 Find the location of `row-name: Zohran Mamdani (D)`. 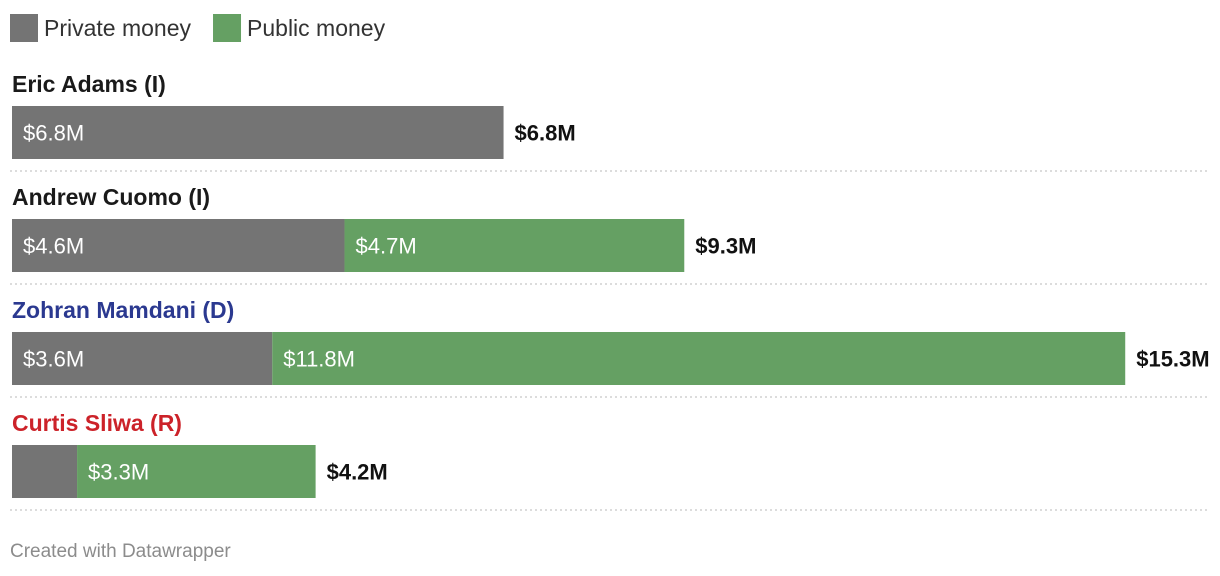

row-name: Zohran Mamdani (D) is located at coordinates (123, 310).